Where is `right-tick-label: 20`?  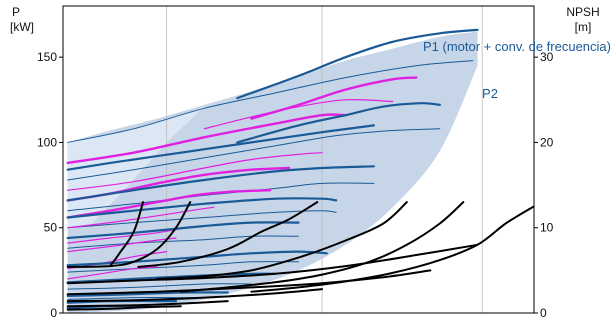
right-tick-label: 20 is located at coordinates (547, 142).